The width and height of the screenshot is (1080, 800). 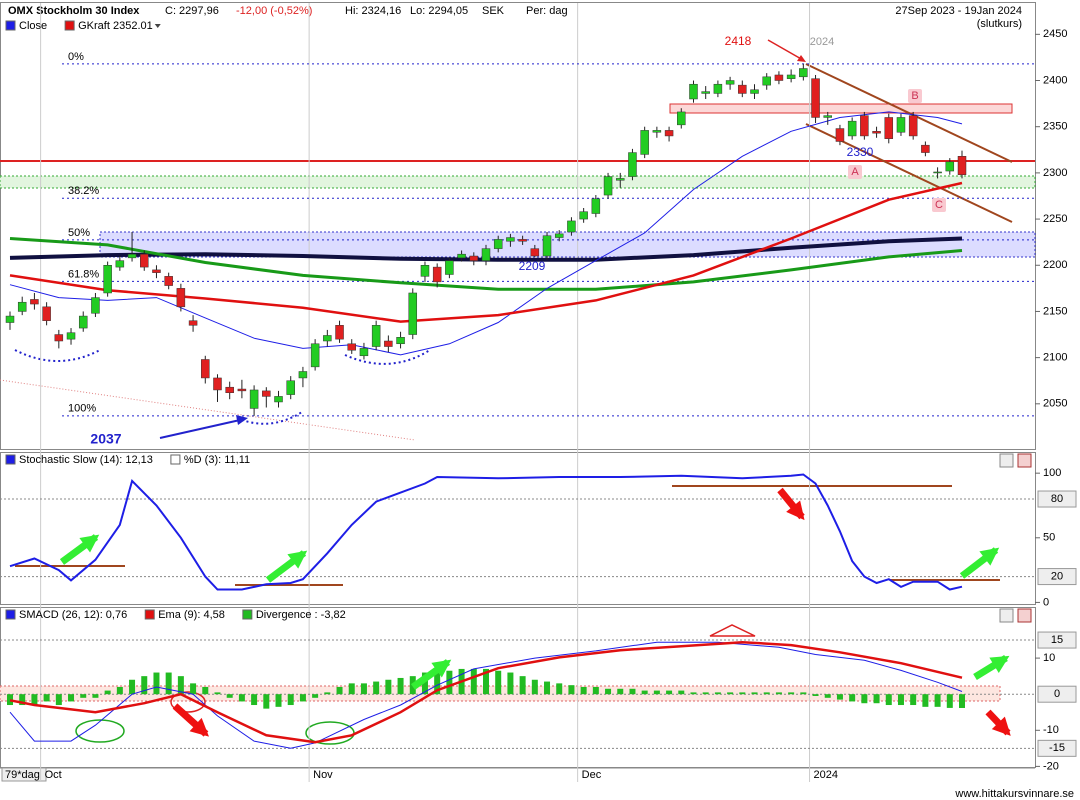 I want to click on legend-label: Close, so click(x=33, y=26).